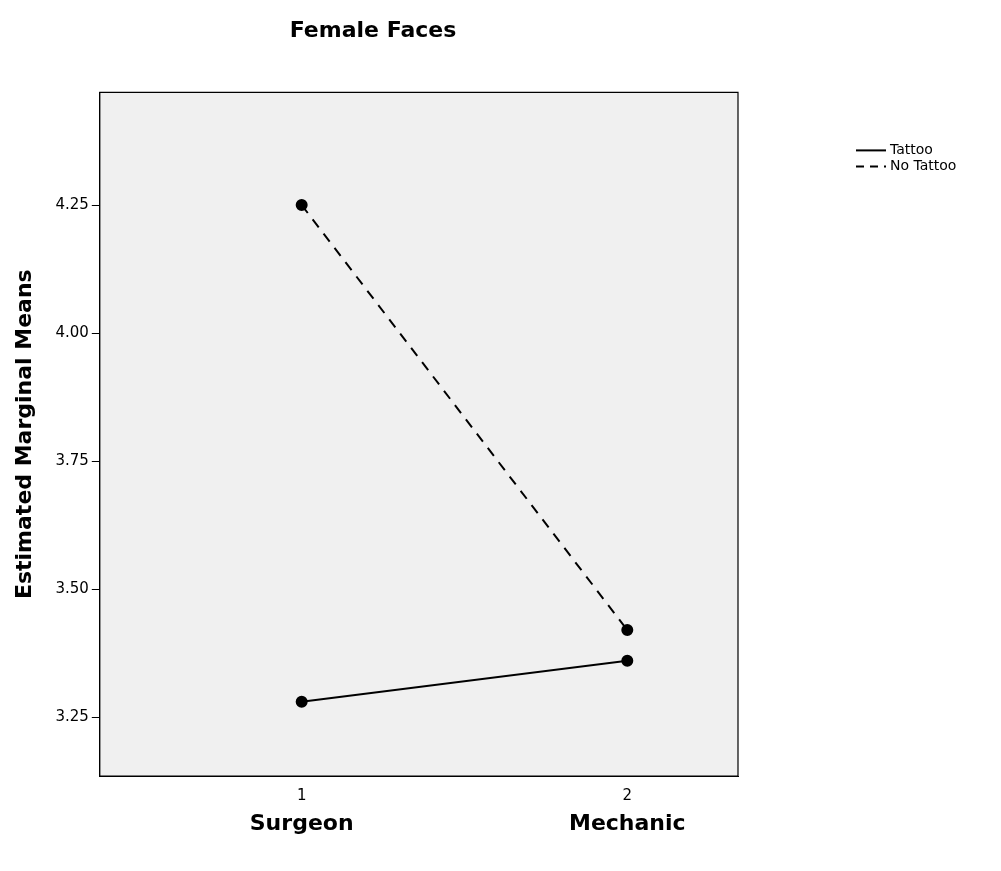 The width and height of the screenshot is (1001, 871). I want to click on legend-label: No Tattoo, so click(923, 165).